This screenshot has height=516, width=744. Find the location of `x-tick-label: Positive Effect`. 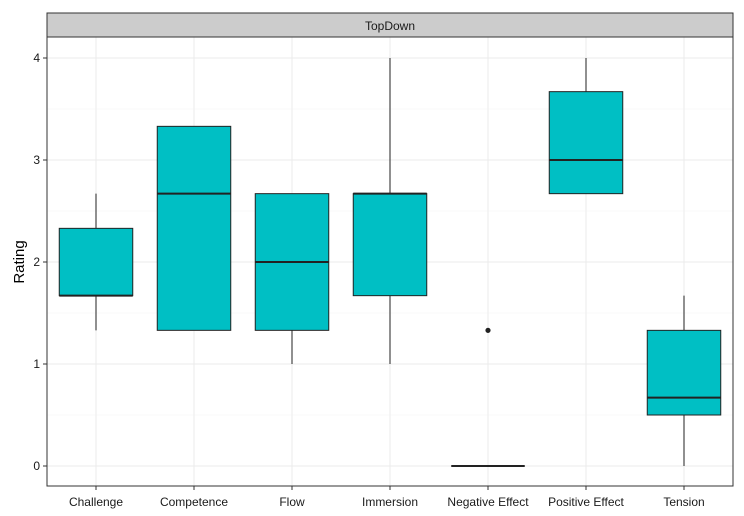

x-tick-label: Positive Effect is located at coordinates (586, 502).